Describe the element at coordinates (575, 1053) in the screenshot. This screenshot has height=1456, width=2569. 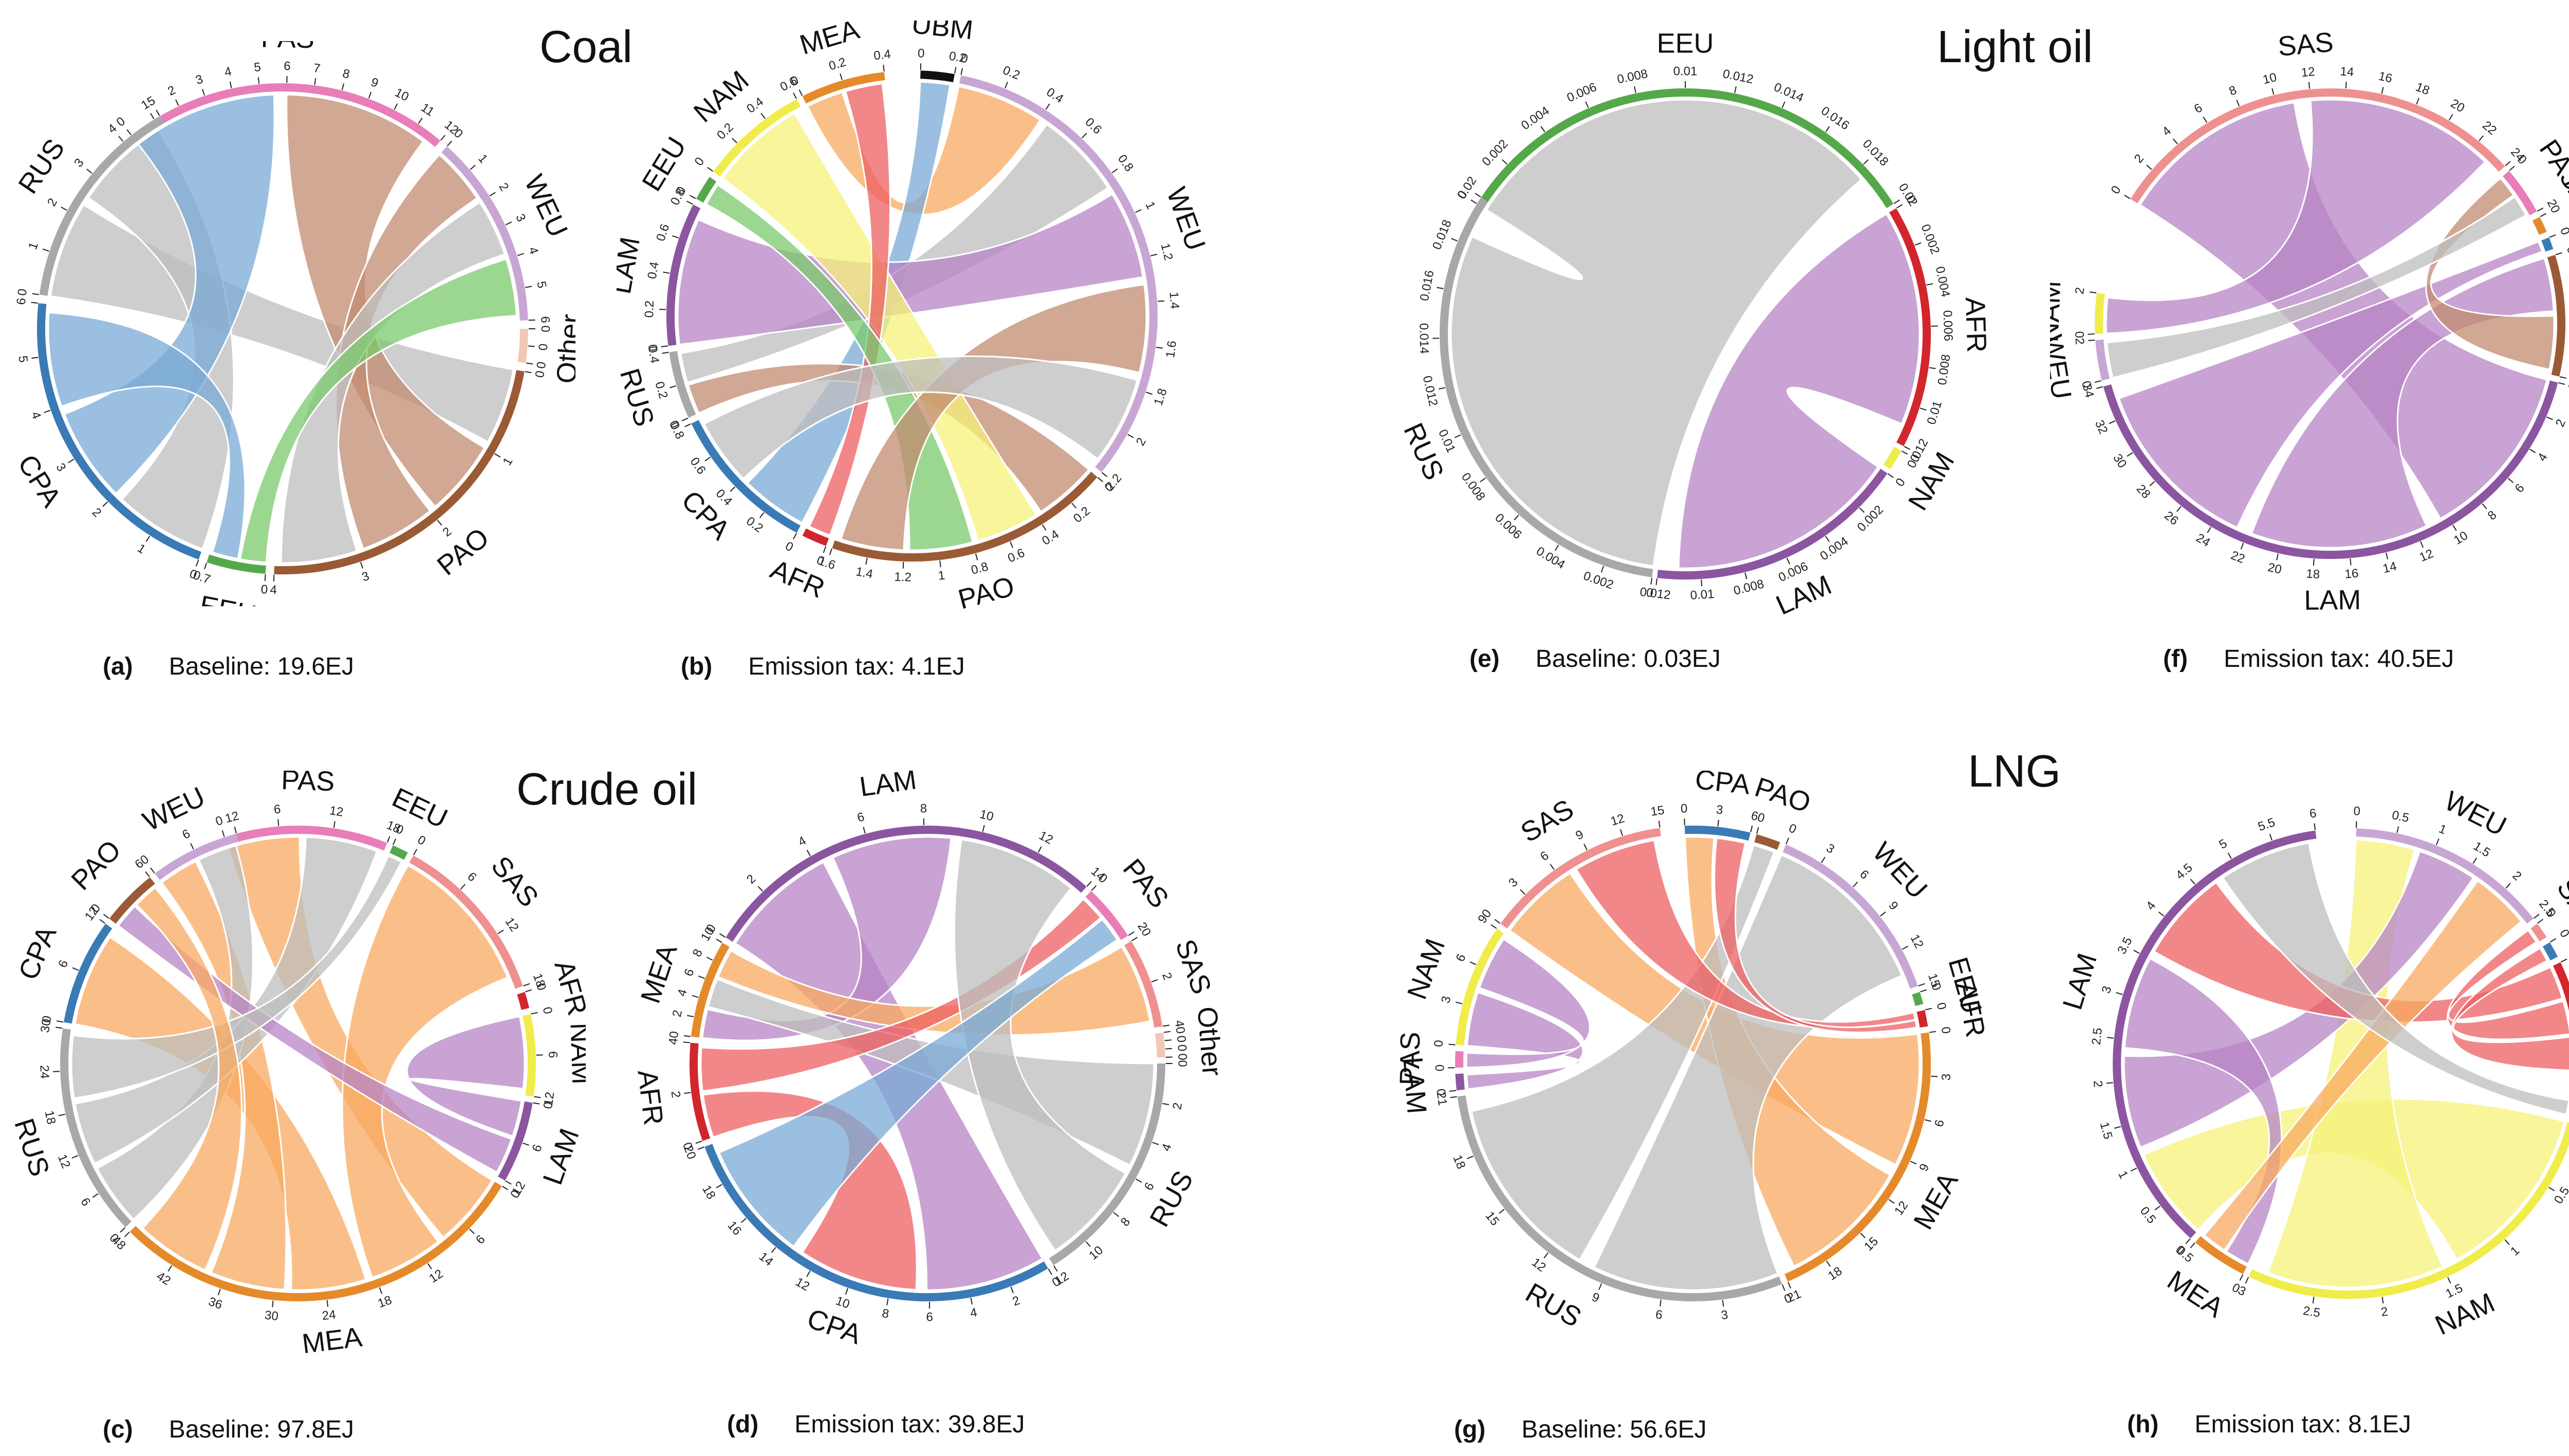
I see `region-label-nam: NAM` at that location.